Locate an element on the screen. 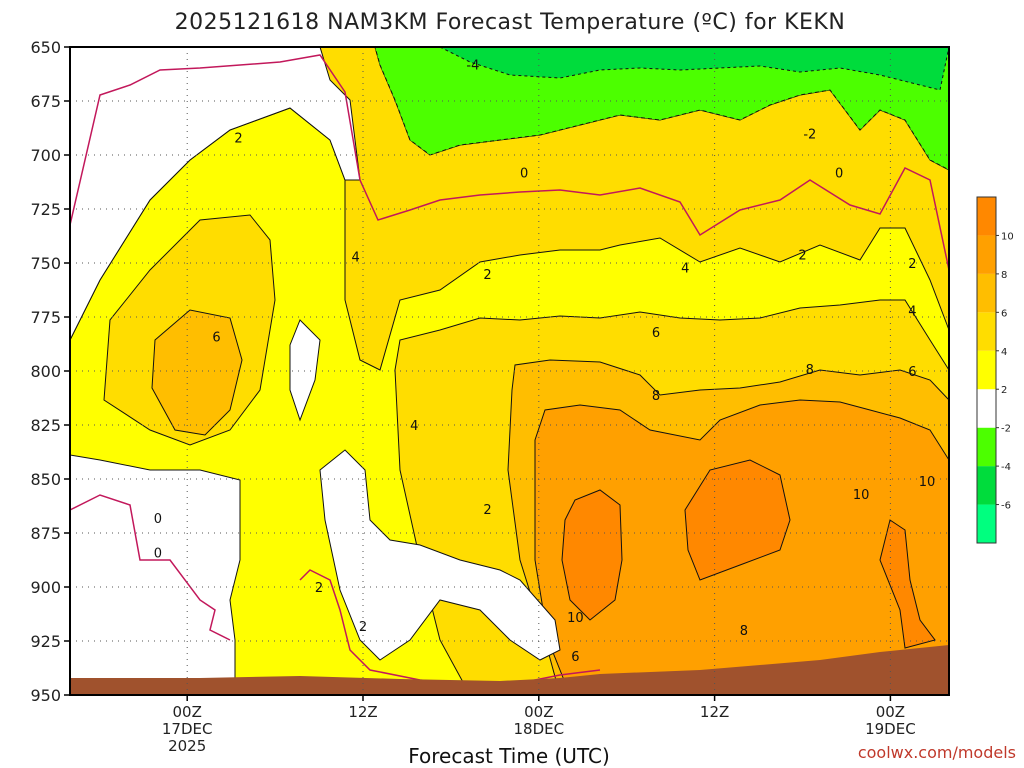 The height and width of the screenshot is (768, 1024). y-axis: 650 675 700 725 750 775 800 825 850 875 900 925 950 is located at coordinates (50, 371).